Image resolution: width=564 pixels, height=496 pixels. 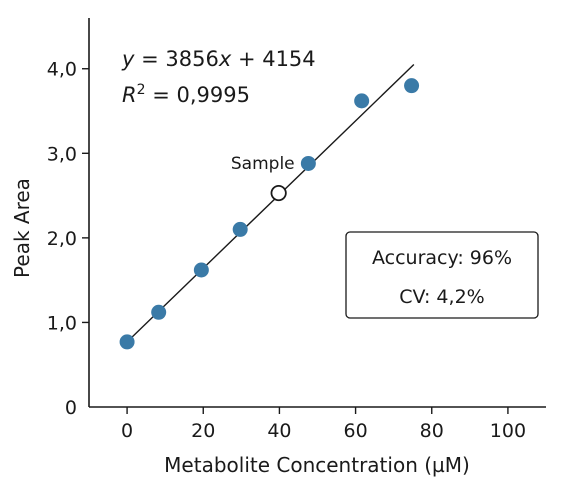 I want to click on y-axis-title: Peak Area, so click(x=22, y=228).